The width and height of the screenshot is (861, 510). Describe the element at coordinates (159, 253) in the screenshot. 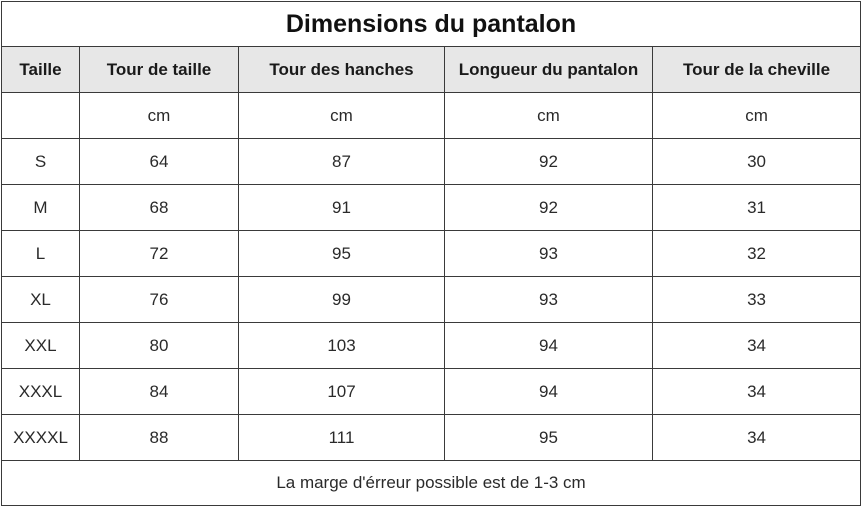

I see `waist-value: 72` at that location.